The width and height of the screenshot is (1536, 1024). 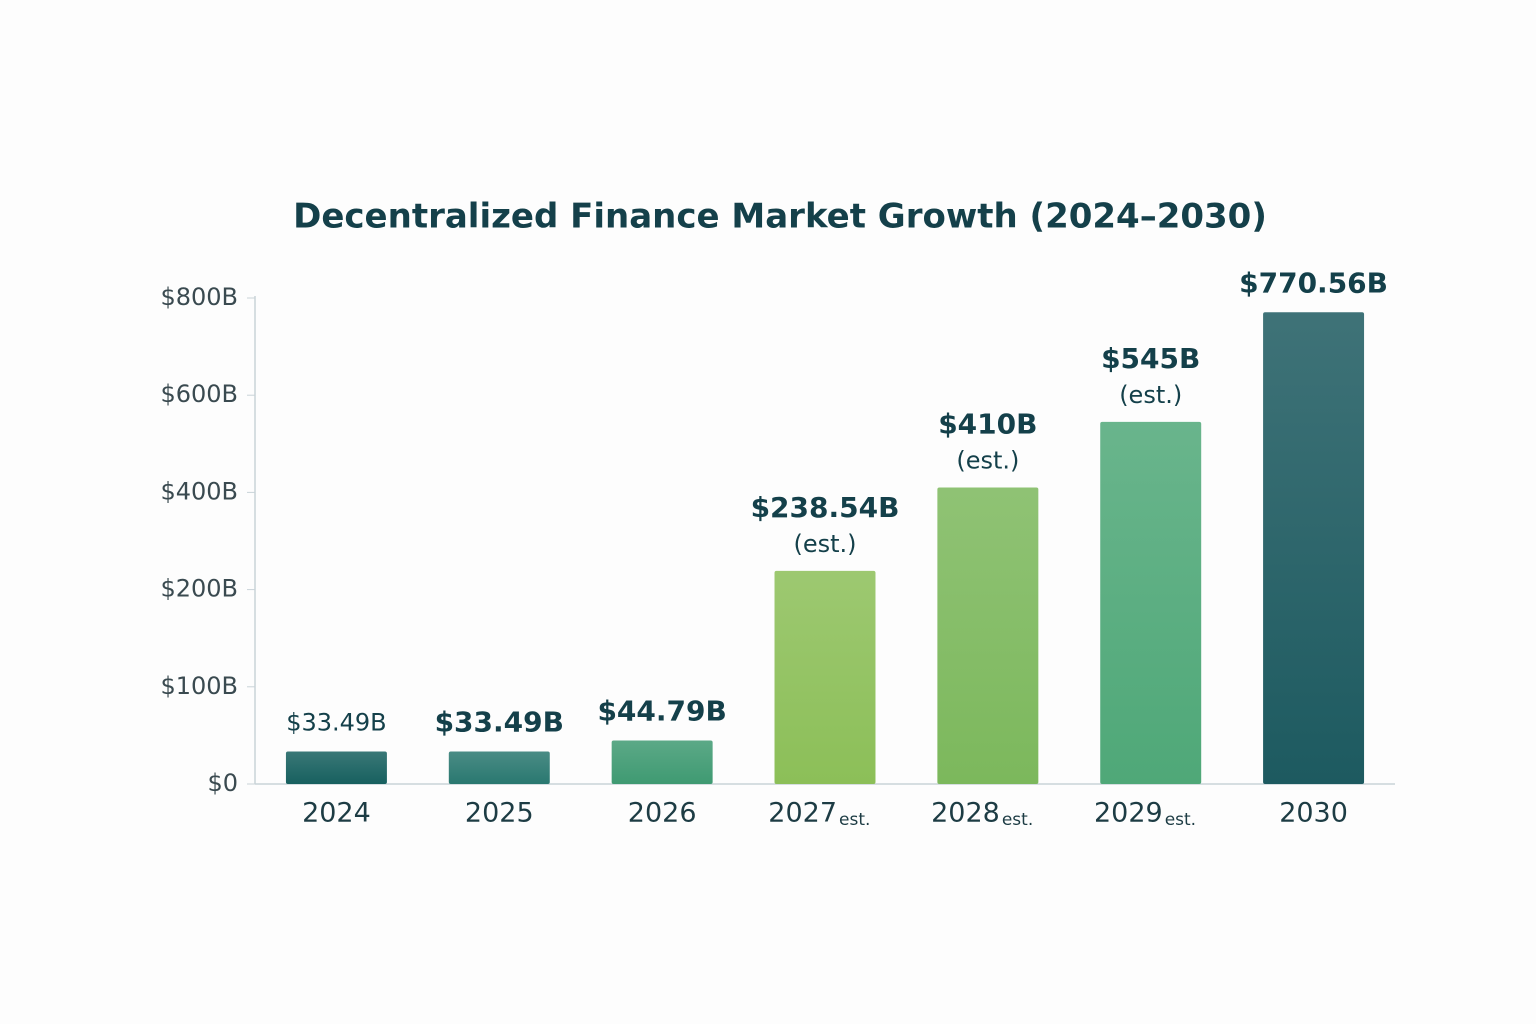 What do you see at coordinates (1150, 358) in the screenshot?
I see `value-label: $545B` at bounding box center [1150, 358].